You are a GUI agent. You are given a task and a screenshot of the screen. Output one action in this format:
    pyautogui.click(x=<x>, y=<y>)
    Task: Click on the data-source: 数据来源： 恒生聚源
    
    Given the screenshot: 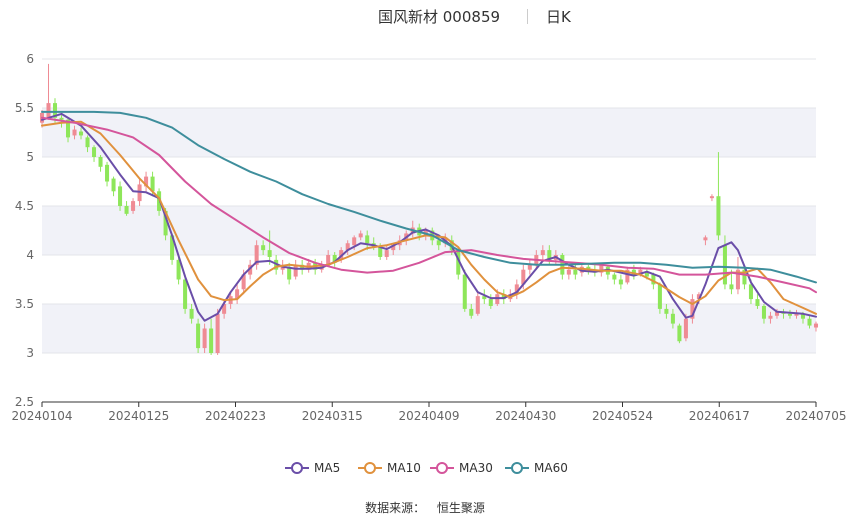 What is the action you would take?
    pyautogui.click(x=425, y=507)
    